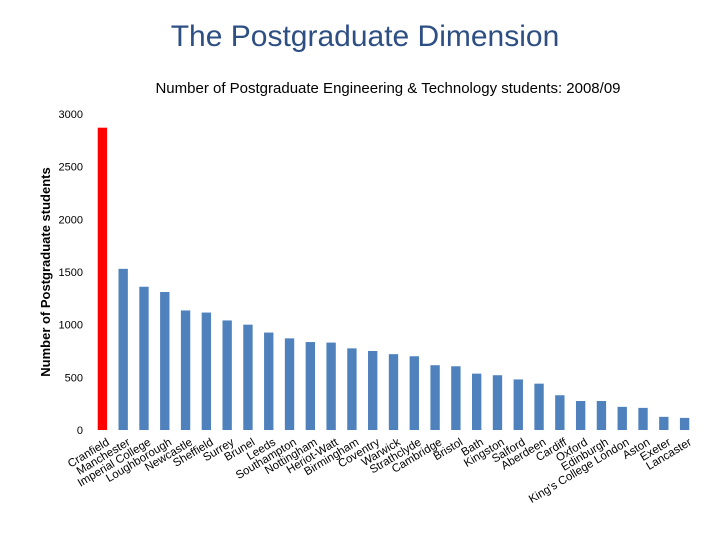 The width and height of the screenshot is (720, 540). What do you see at coordinates (352, 389) in the screenshot?
I see `bar-birmingham` at bounding box center [352, 389].